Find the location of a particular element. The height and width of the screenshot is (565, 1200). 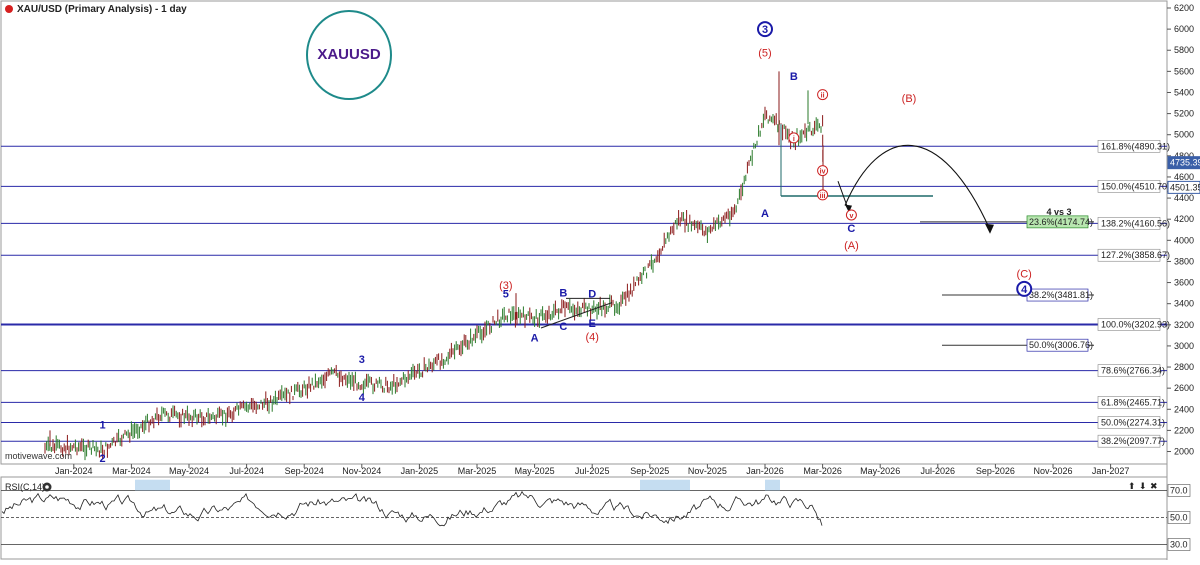

y-tick-label: 2400 is located at coordinates (1184, 409).